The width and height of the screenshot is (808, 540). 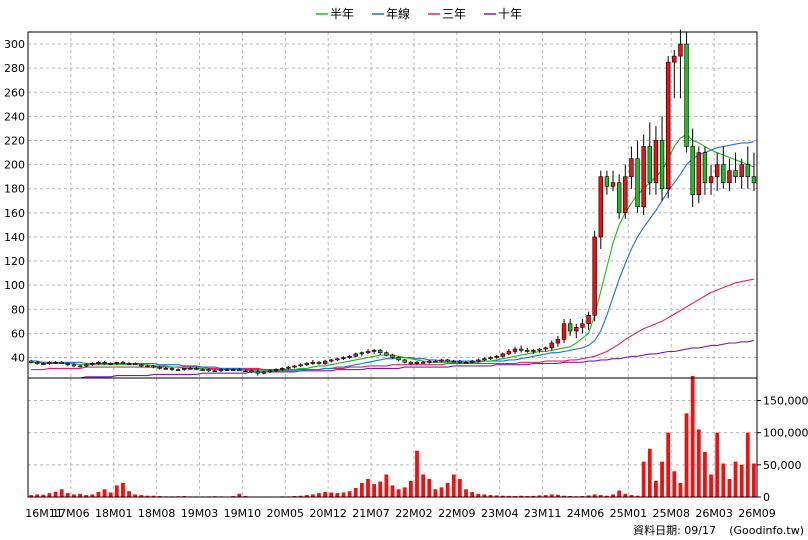 I want to click on x-tick-label: 19M10, so click(x=243, y=513).